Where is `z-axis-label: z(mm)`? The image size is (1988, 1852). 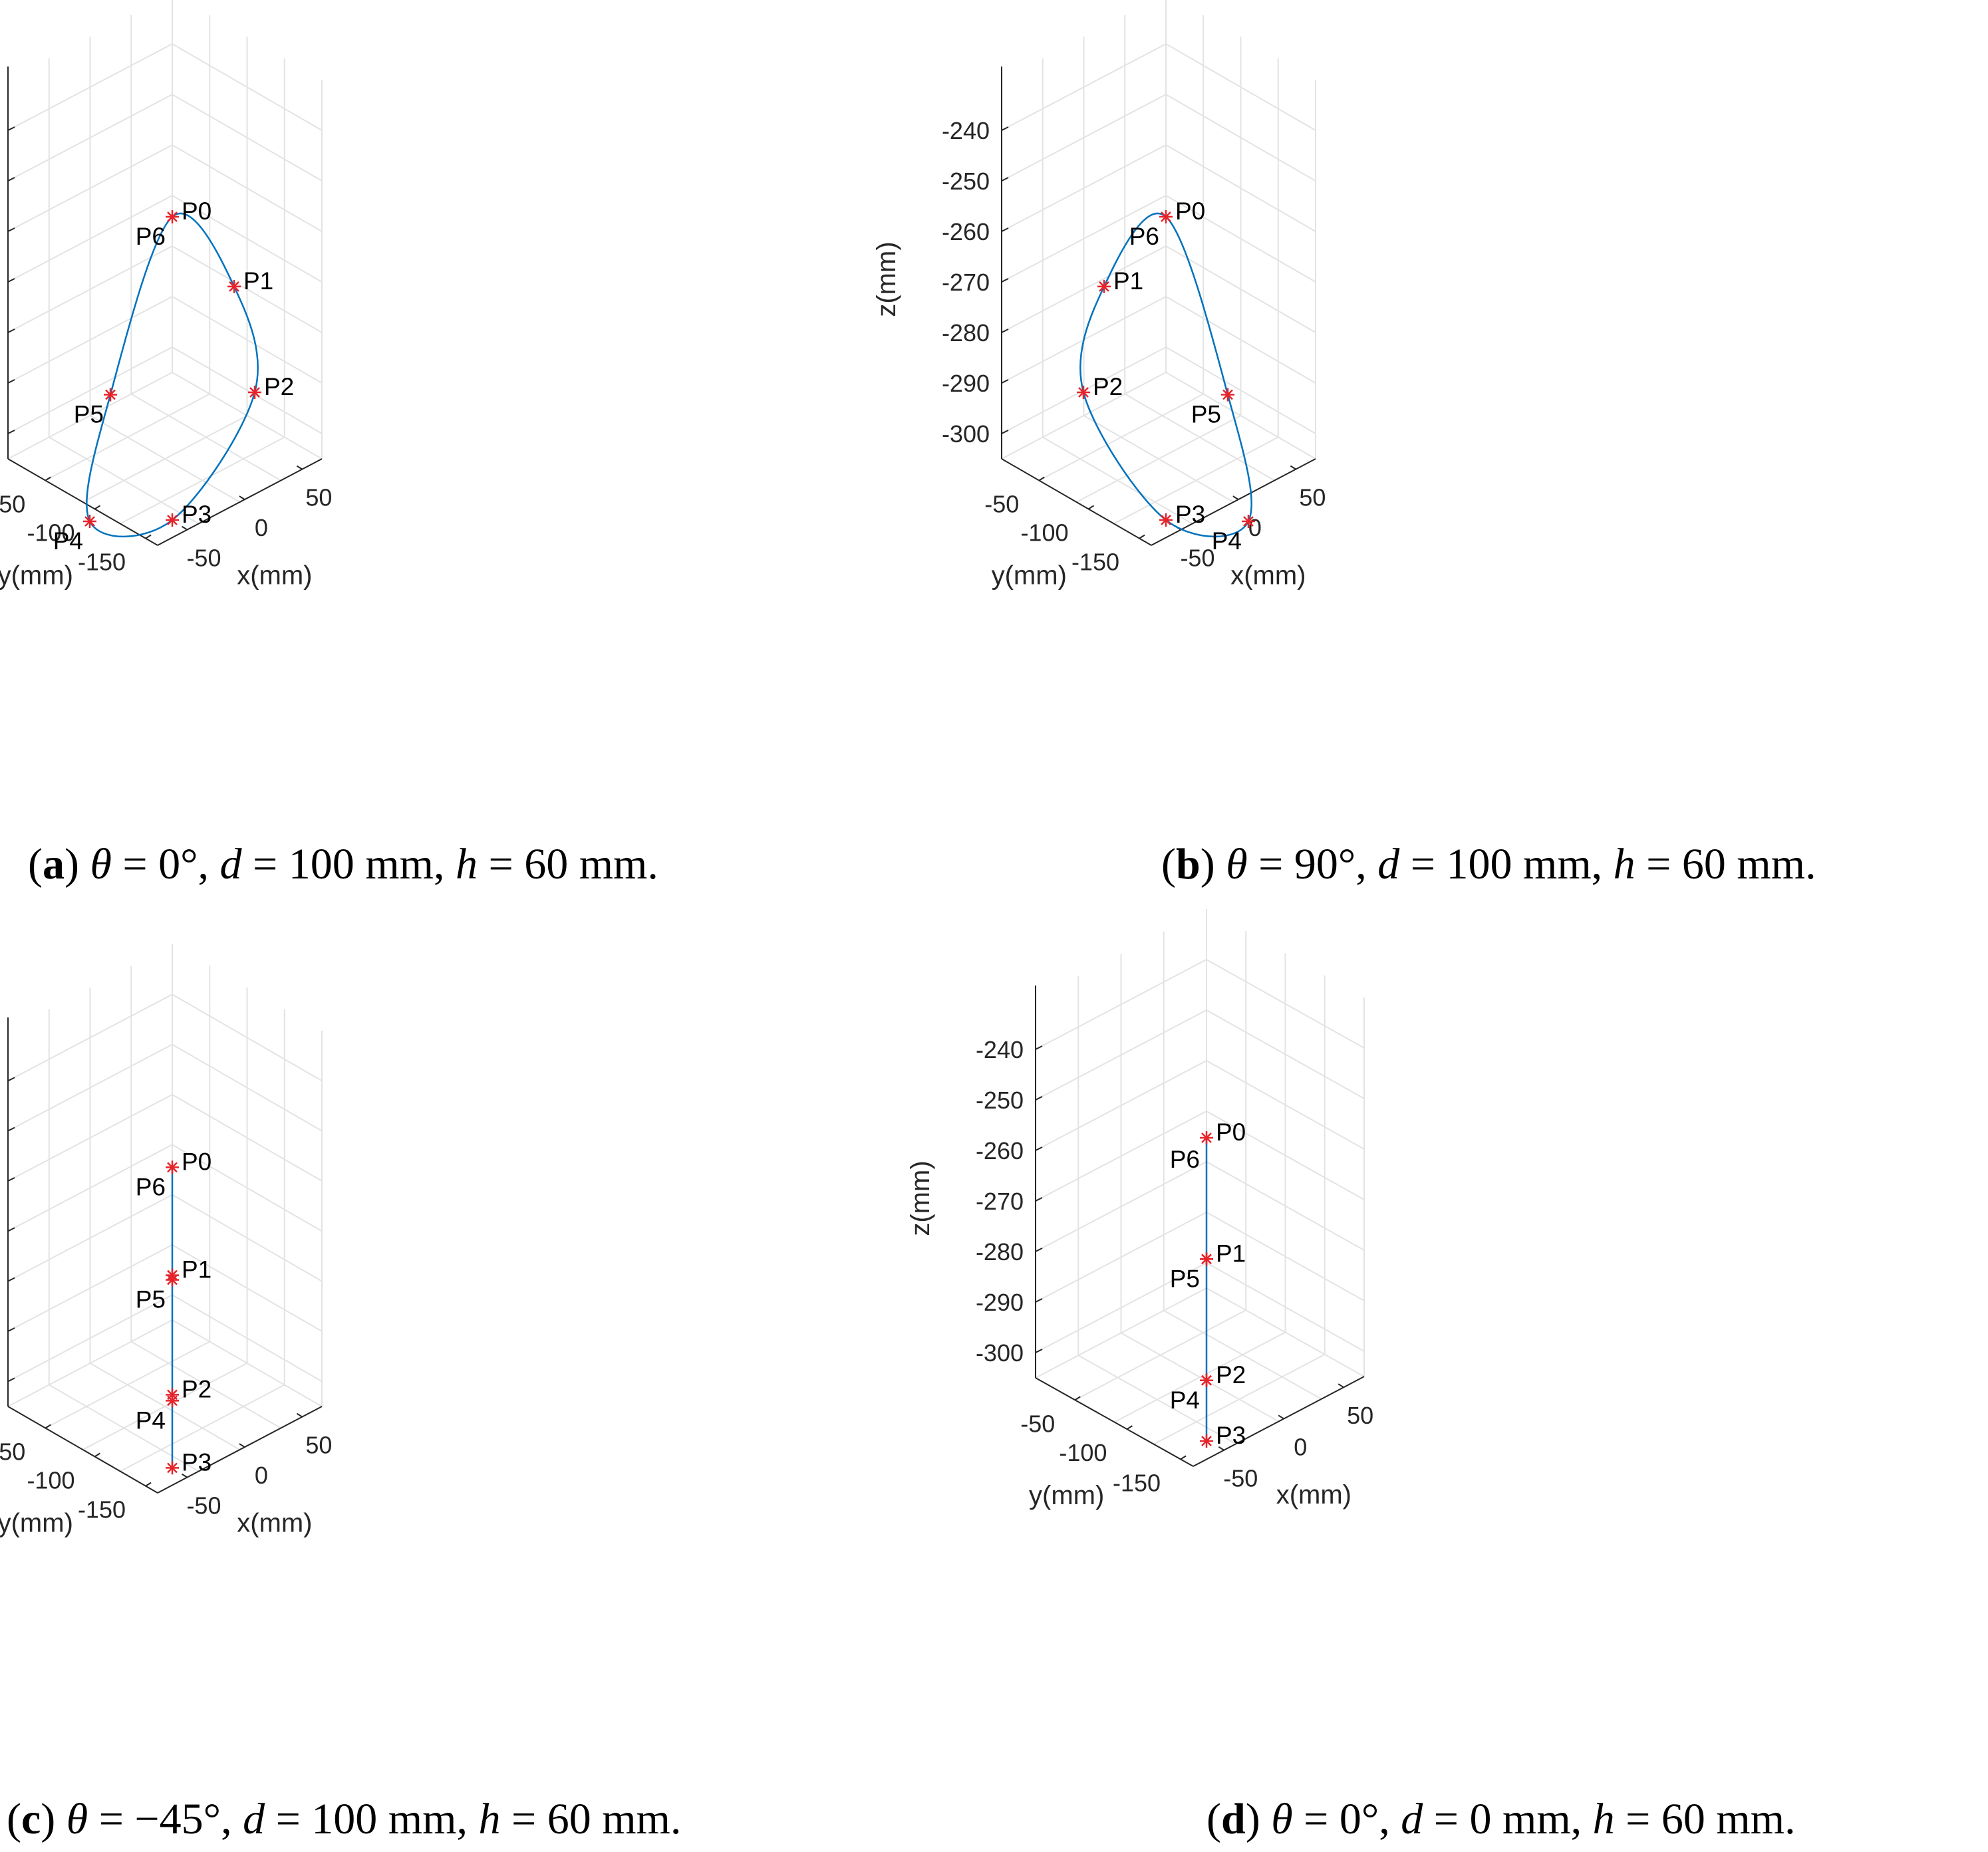 z-axis-label: z(mm) is located at coordinates (886, 279).